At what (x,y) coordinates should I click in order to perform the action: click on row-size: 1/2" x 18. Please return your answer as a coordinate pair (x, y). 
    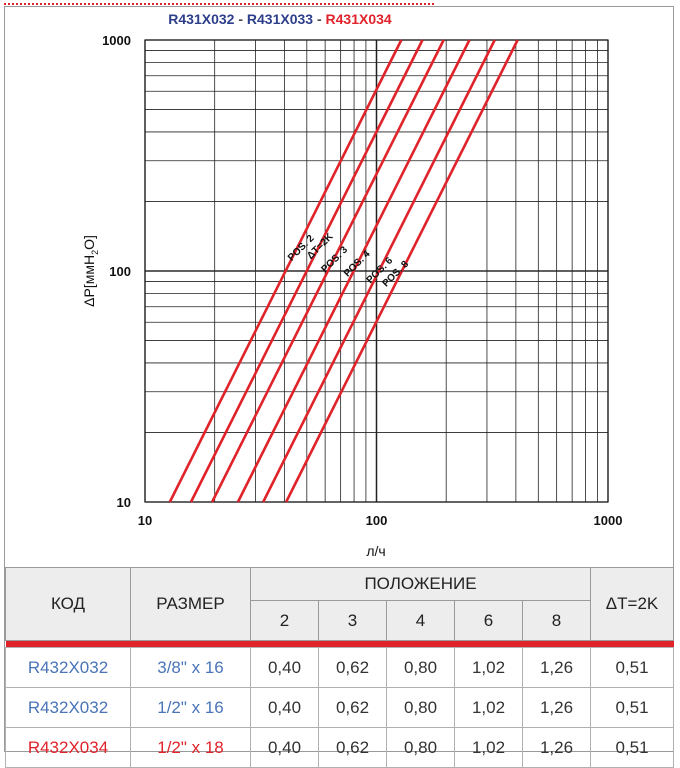
    Looking at the image, I should click on (190, 747).